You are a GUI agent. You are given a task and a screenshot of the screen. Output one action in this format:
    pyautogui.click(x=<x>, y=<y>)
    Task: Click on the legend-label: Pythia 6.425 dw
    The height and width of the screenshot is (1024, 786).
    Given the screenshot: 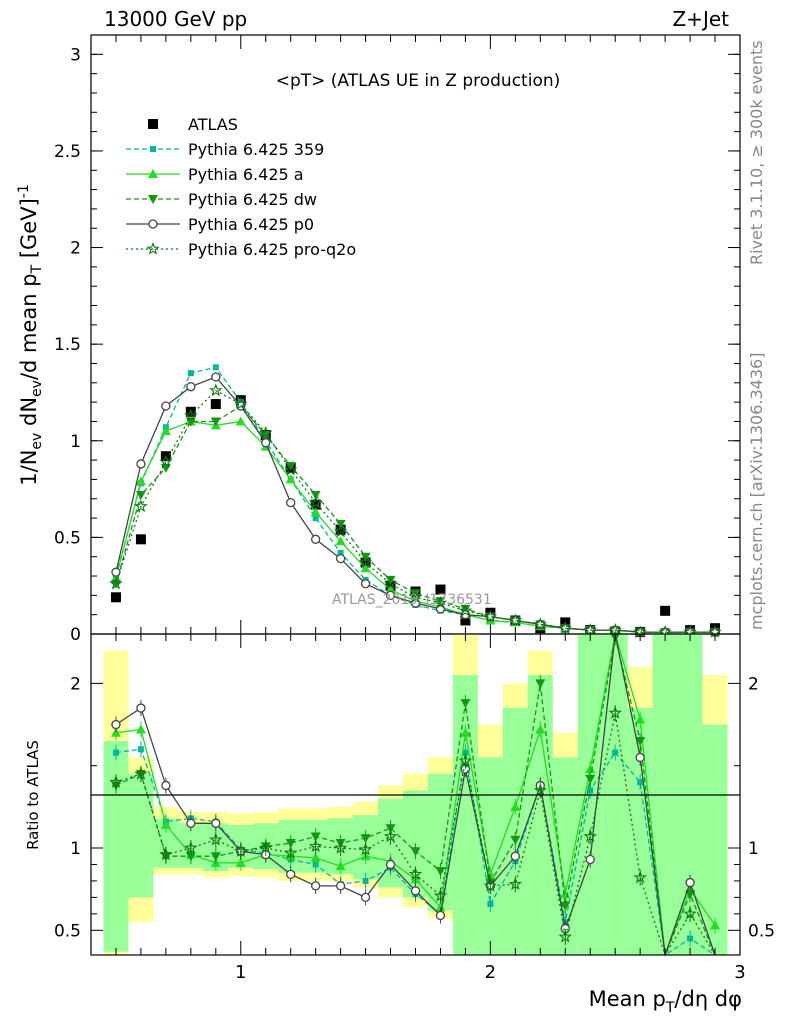 What is the action you would take?
    pyautogui.click(x=252, y=199)
    